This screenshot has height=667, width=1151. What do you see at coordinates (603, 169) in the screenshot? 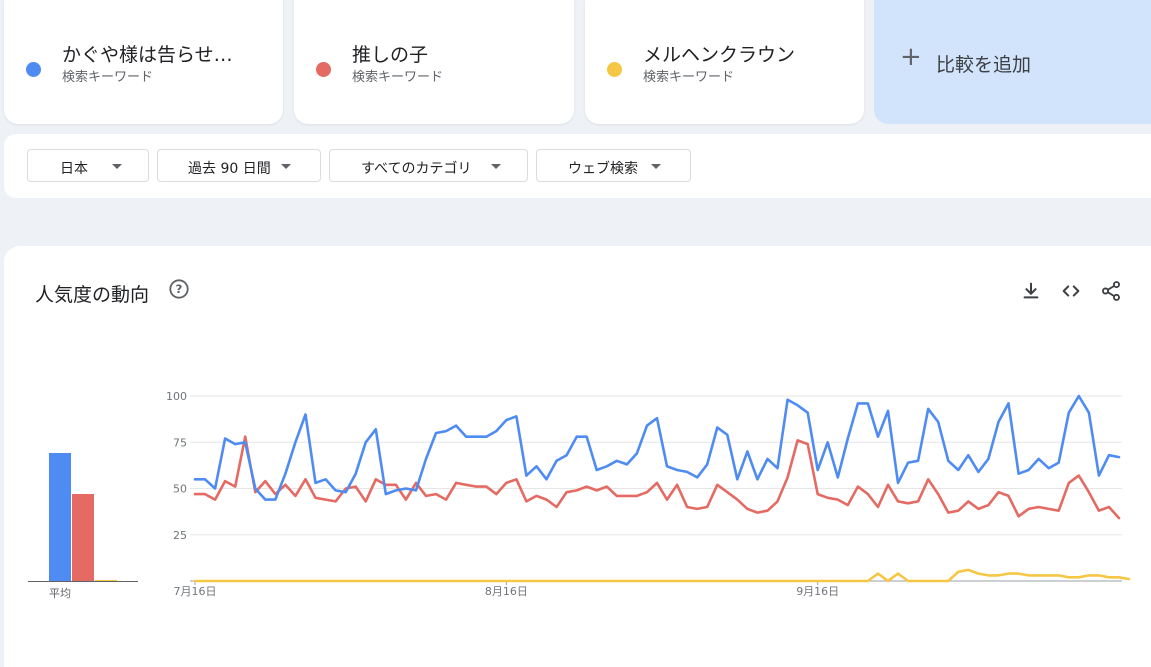
I see `search-type-label: ウェブ検索` at bounding box center [603, 169].